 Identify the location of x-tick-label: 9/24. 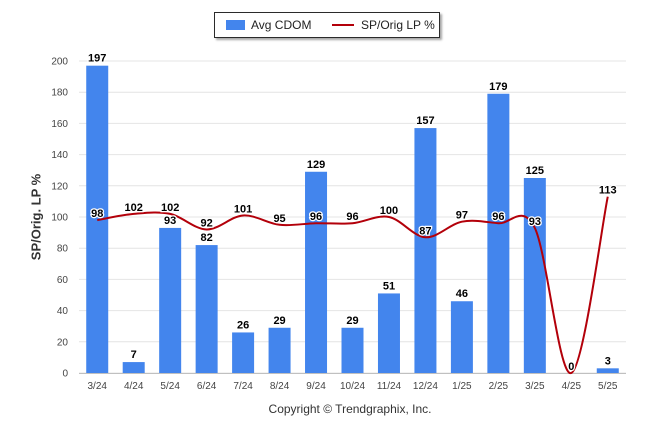
(316, 386).